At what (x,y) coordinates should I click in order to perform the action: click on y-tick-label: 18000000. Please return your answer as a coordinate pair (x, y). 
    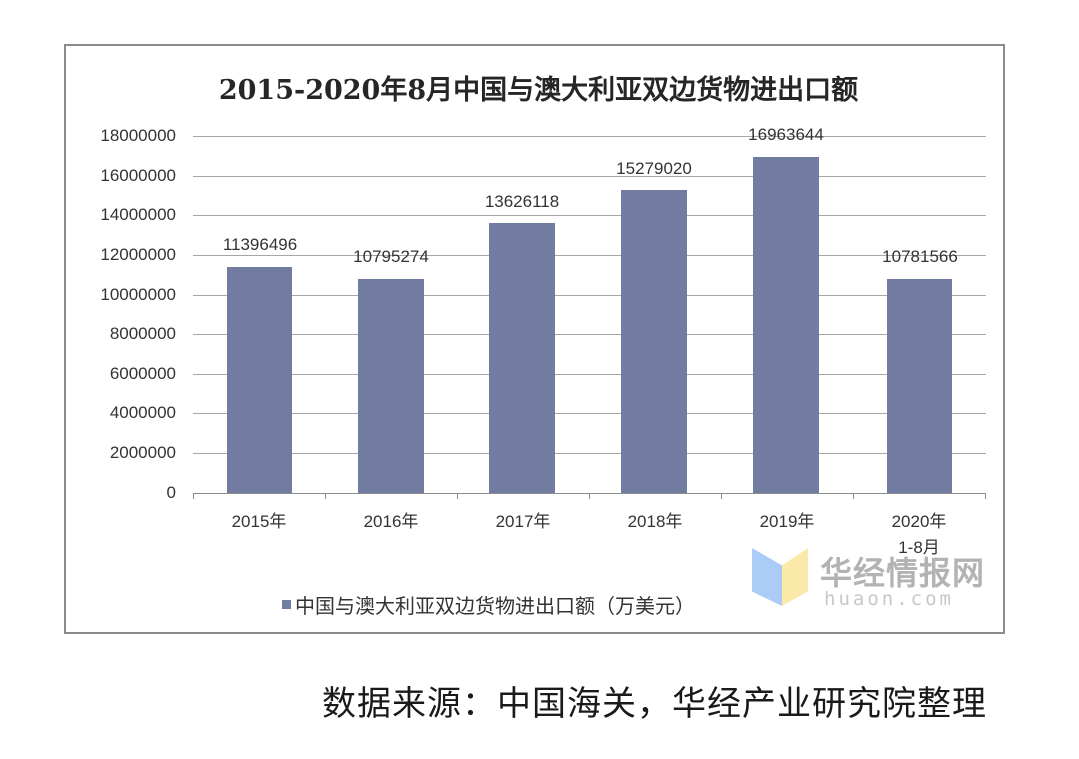
    Looking at the image, I should click on (138, 135).